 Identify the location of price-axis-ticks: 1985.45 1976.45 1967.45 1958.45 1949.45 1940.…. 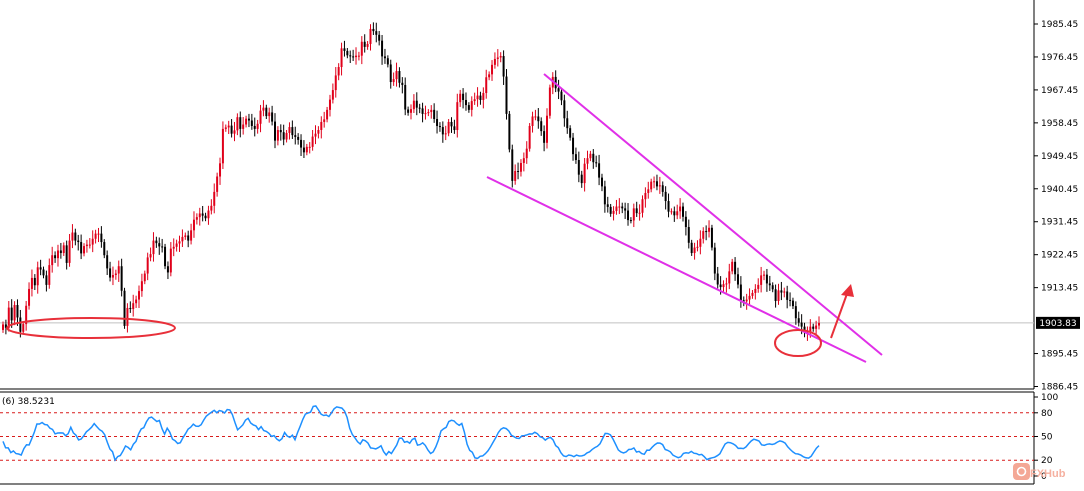
(1056, 206).